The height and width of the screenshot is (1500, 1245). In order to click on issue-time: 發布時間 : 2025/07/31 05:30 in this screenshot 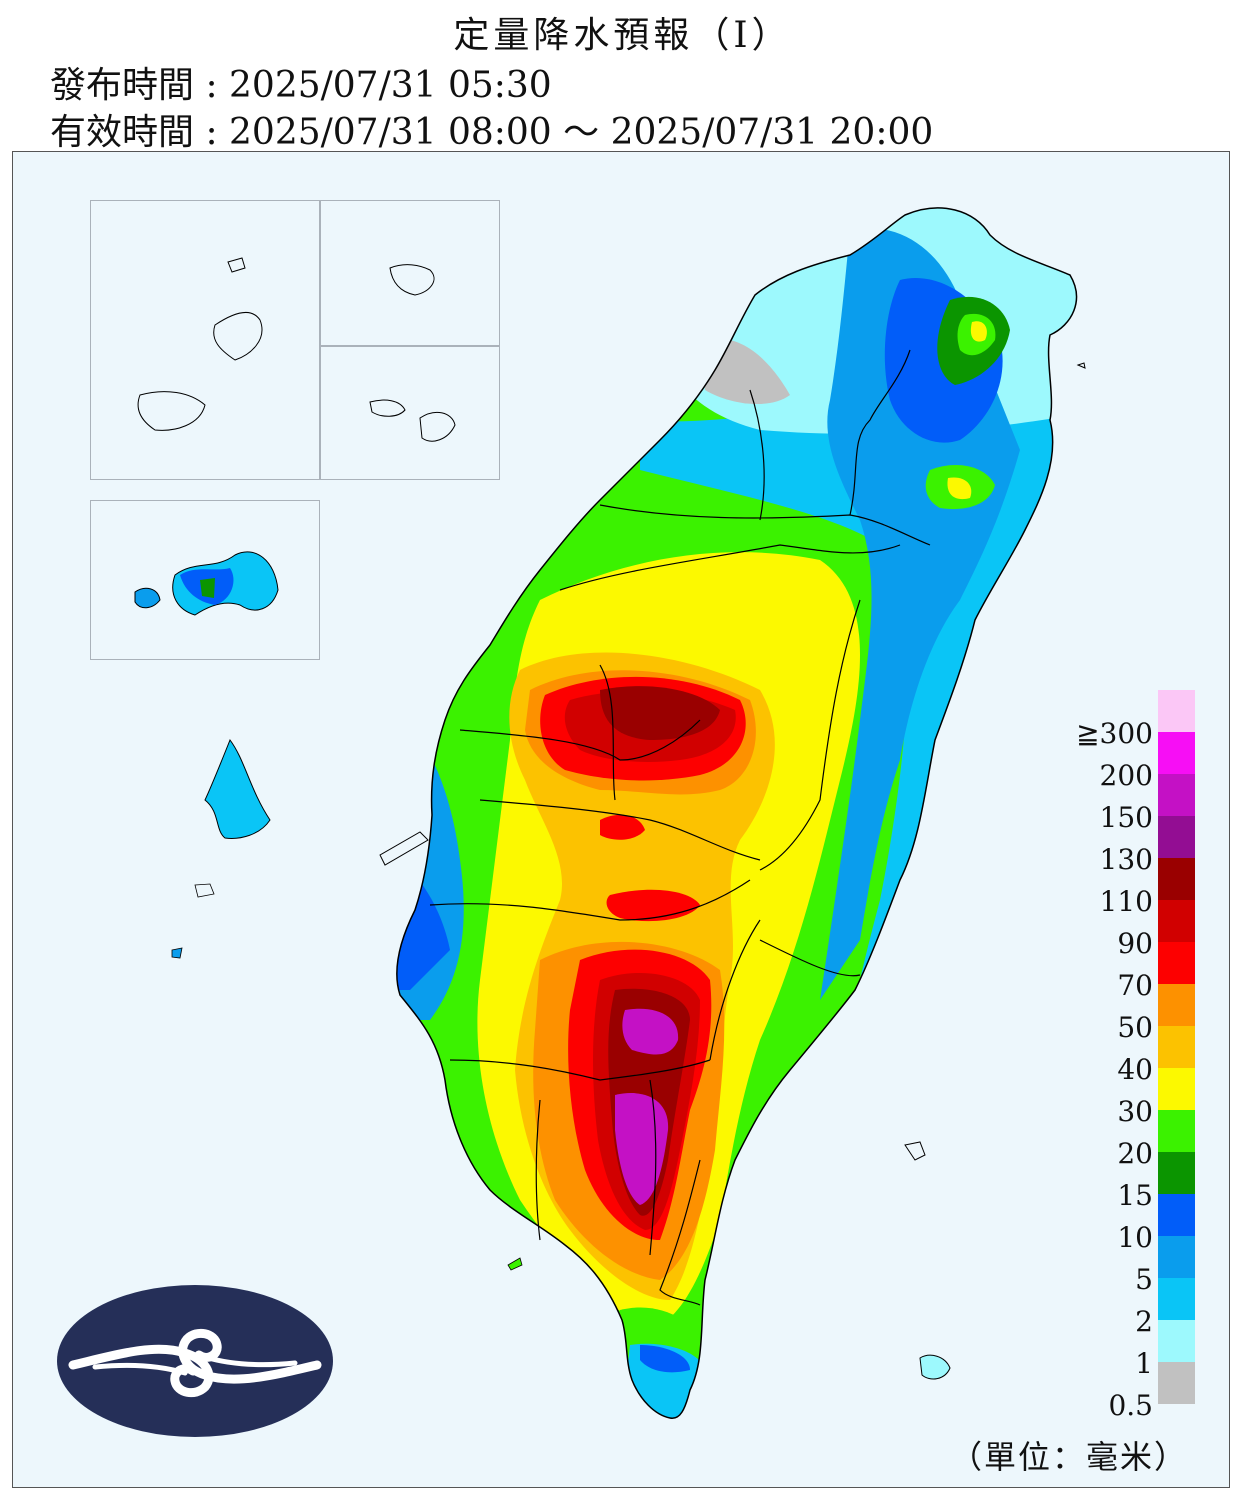, I will do `click(301, 85)`.